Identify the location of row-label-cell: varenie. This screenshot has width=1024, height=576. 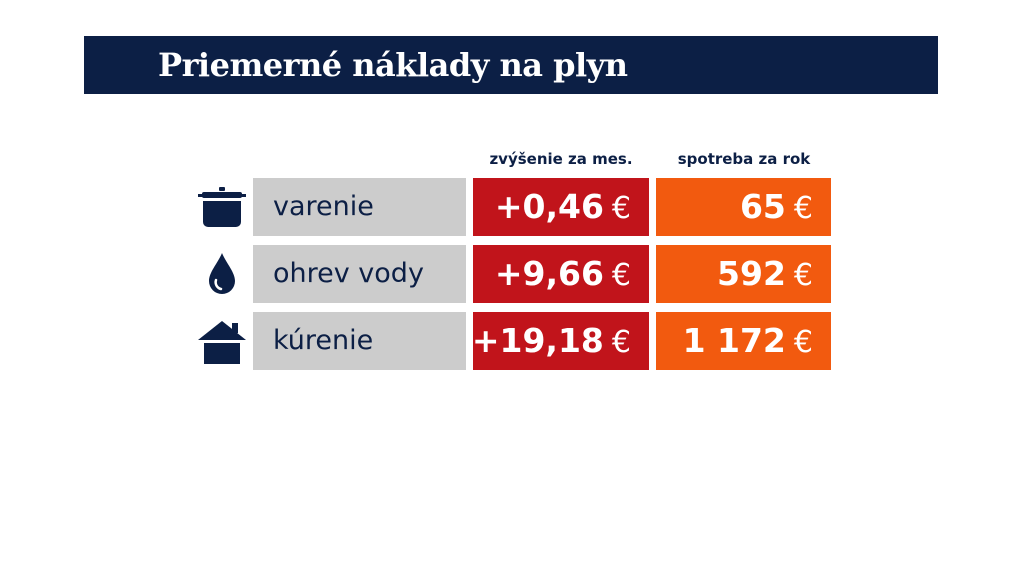
(359, 207).